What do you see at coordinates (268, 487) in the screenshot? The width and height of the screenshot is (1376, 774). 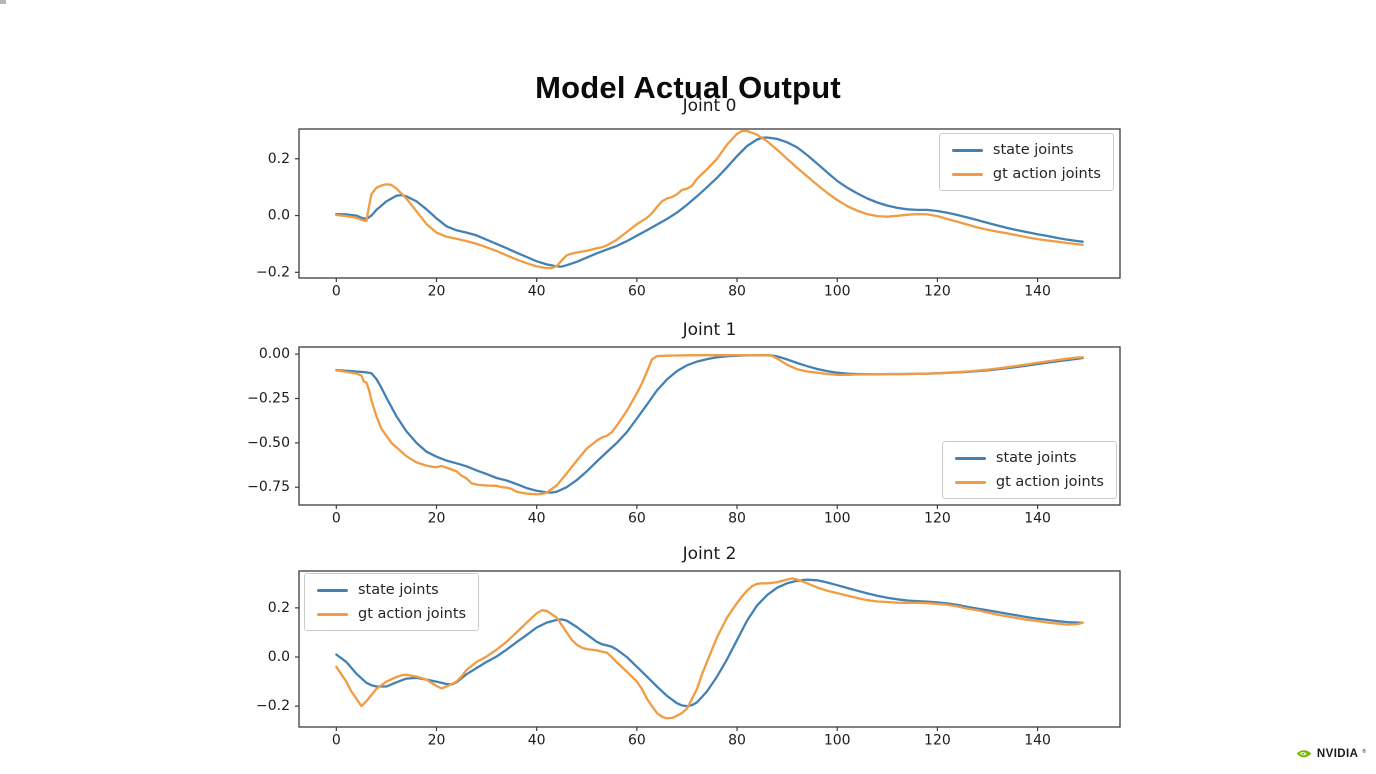 I see `y-tick-label: −0.75` at bounding box center [268, 487].